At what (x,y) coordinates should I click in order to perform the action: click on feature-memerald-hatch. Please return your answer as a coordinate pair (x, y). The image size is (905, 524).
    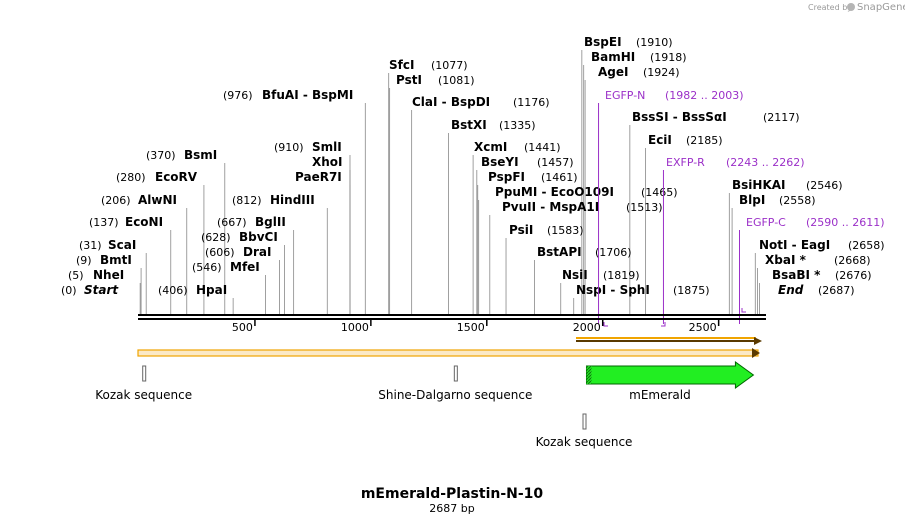
    Looking at the image, I should click on (589, 375).